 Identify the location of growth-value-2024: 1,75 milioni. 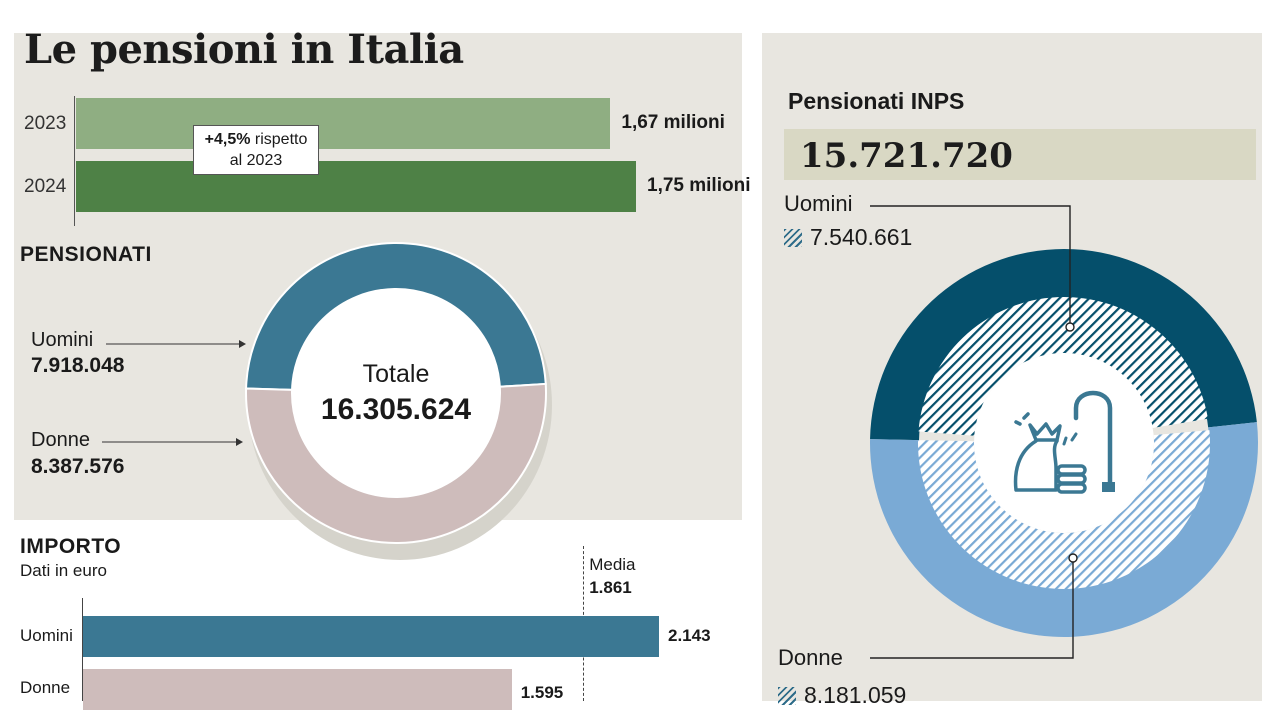
(699, 185).